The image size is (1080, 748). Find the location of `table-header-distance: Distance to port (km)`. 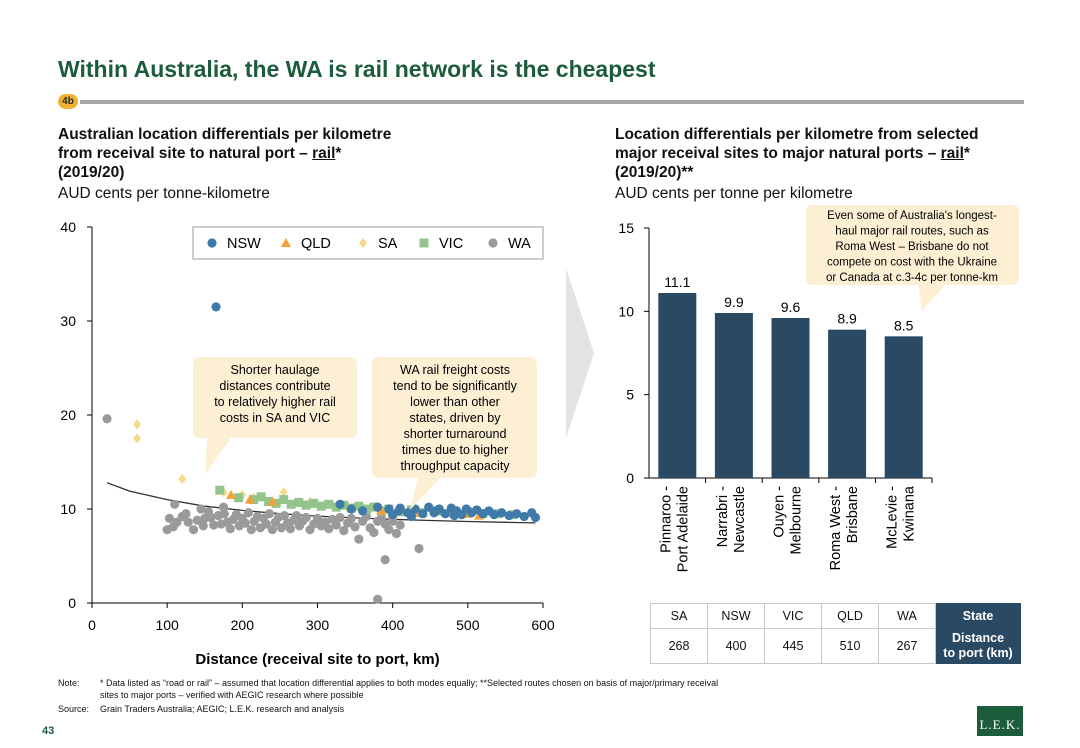

table-header-distance: Distance to port (km) is located at coordinates (978, 646).